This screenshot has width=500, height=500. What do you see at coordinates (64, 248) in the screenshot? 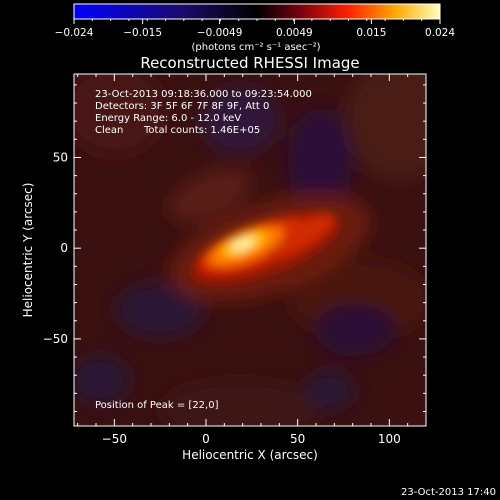
I see `y-tick-label: 0` at bounding box center [64, 248].